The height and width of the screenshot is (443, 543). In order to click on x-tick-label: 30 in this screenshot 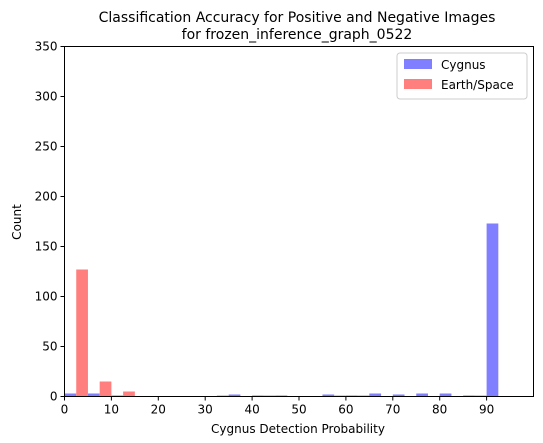, I will do `click(205, 410)`.